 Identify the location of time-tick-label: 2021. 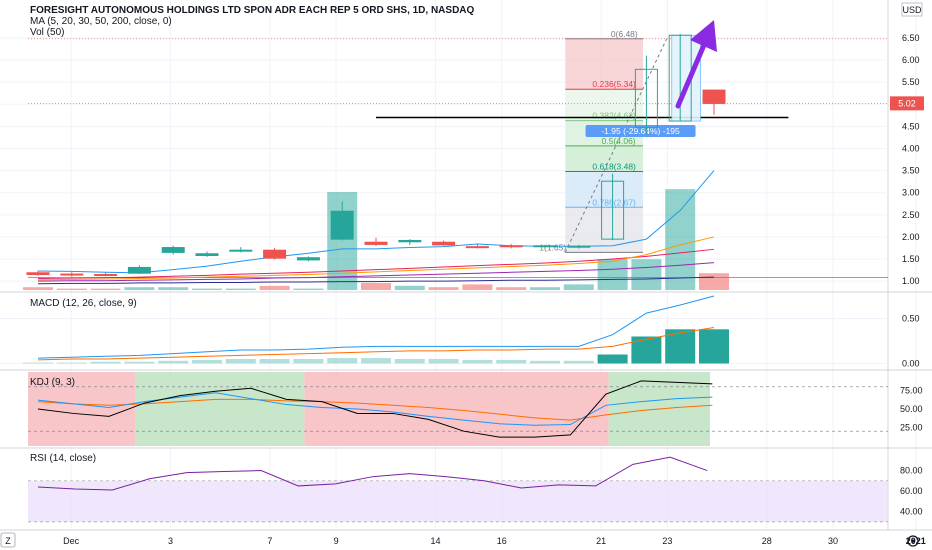
(916, 541).